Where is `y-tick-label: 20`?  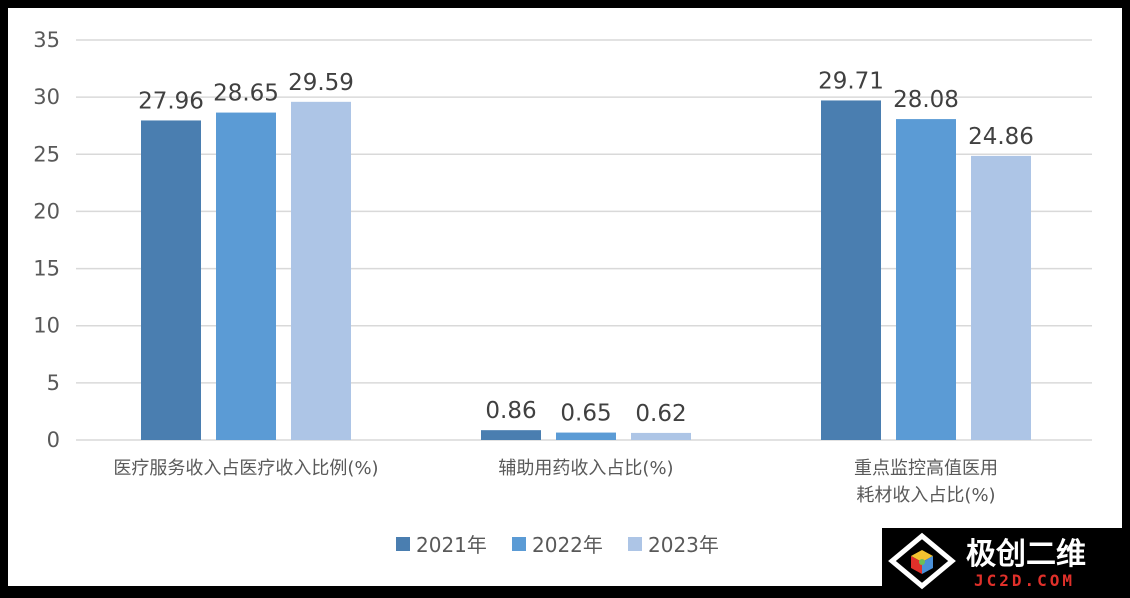 y-tick-label: 20 is located at coordinates (46, 211).